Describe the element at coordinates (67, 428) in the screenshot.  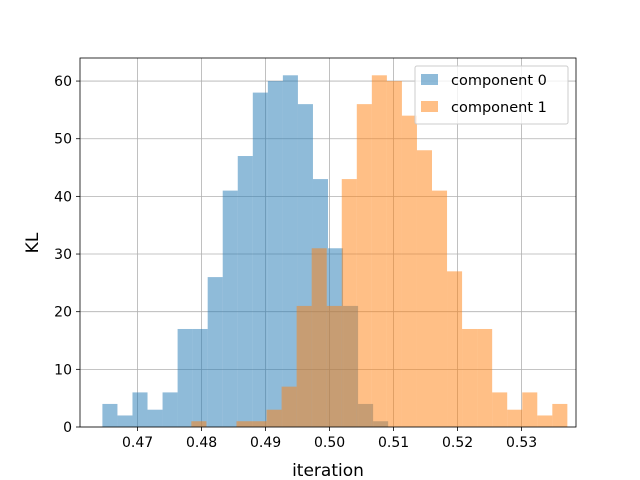
I see `y-tick-label-0: 0` at that location.